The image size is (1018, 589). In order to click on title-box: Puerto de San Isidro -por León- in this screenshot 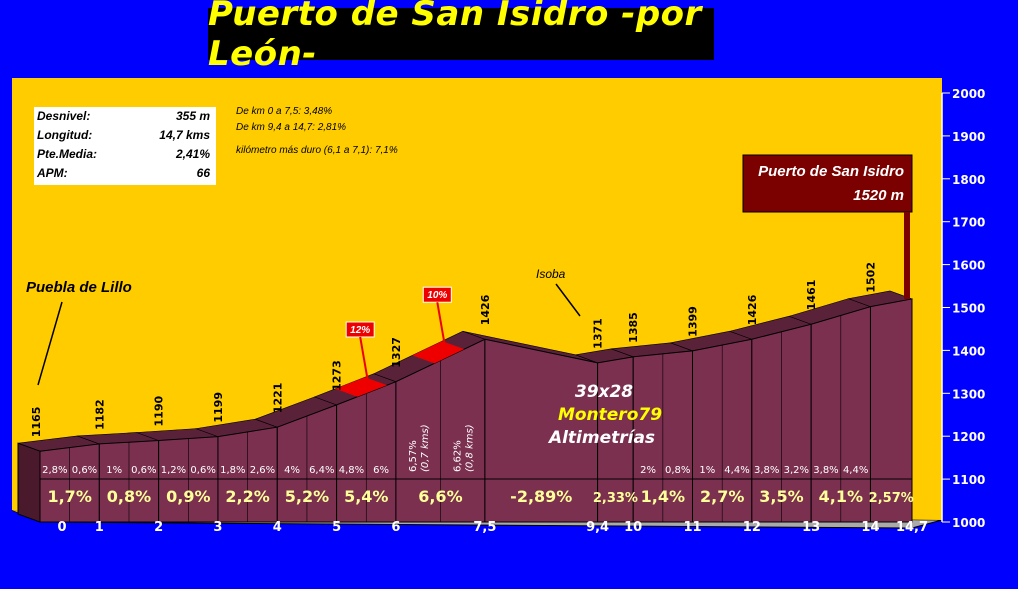, I will do `click(461, 37)`.